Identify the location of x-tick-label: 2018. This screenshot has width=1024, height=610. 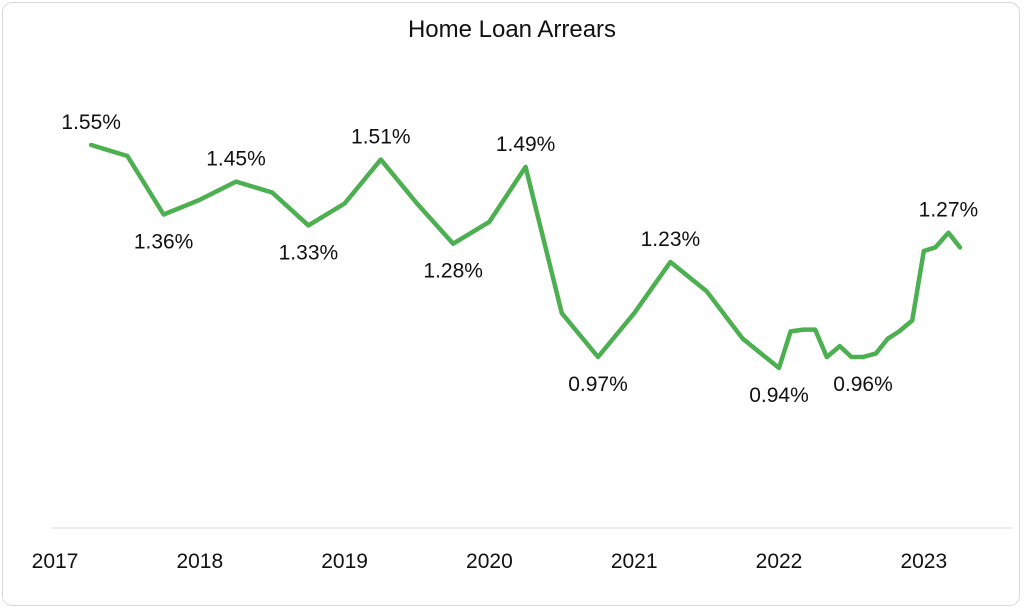
(199, 561).